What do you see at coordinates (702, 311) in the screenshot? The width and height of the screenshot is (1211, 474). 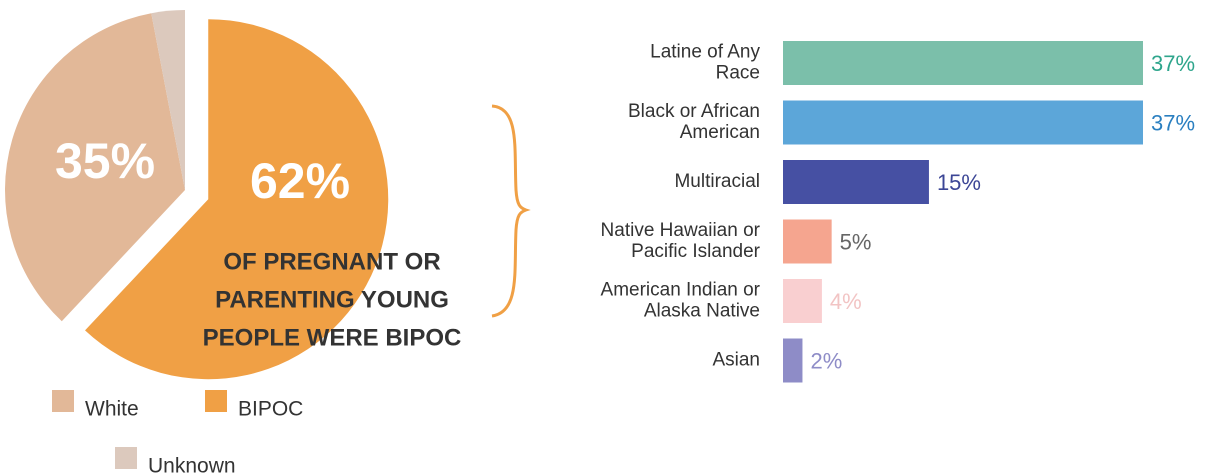 I see `category-label: Alaska Native` at bounding box center [702, 311].